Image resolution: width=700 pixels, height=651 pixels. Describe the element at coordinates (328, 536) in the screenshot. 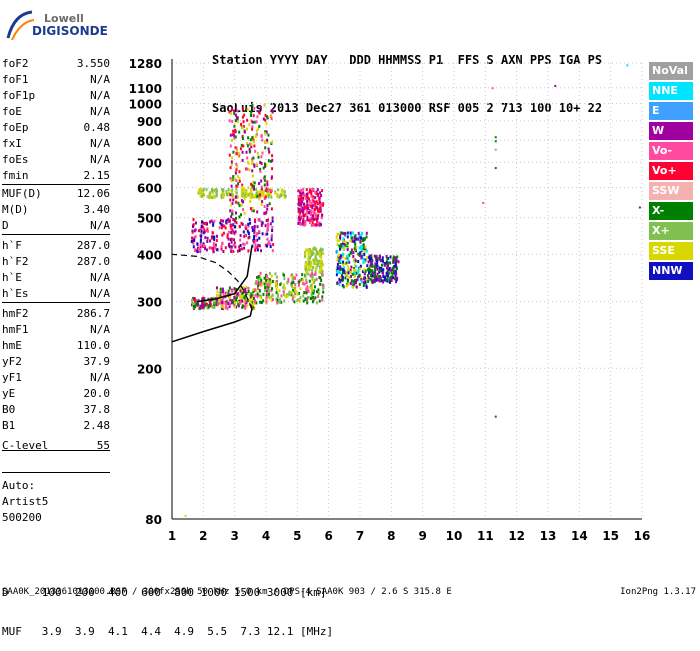

I see `x-tick-label: 6` at that location.